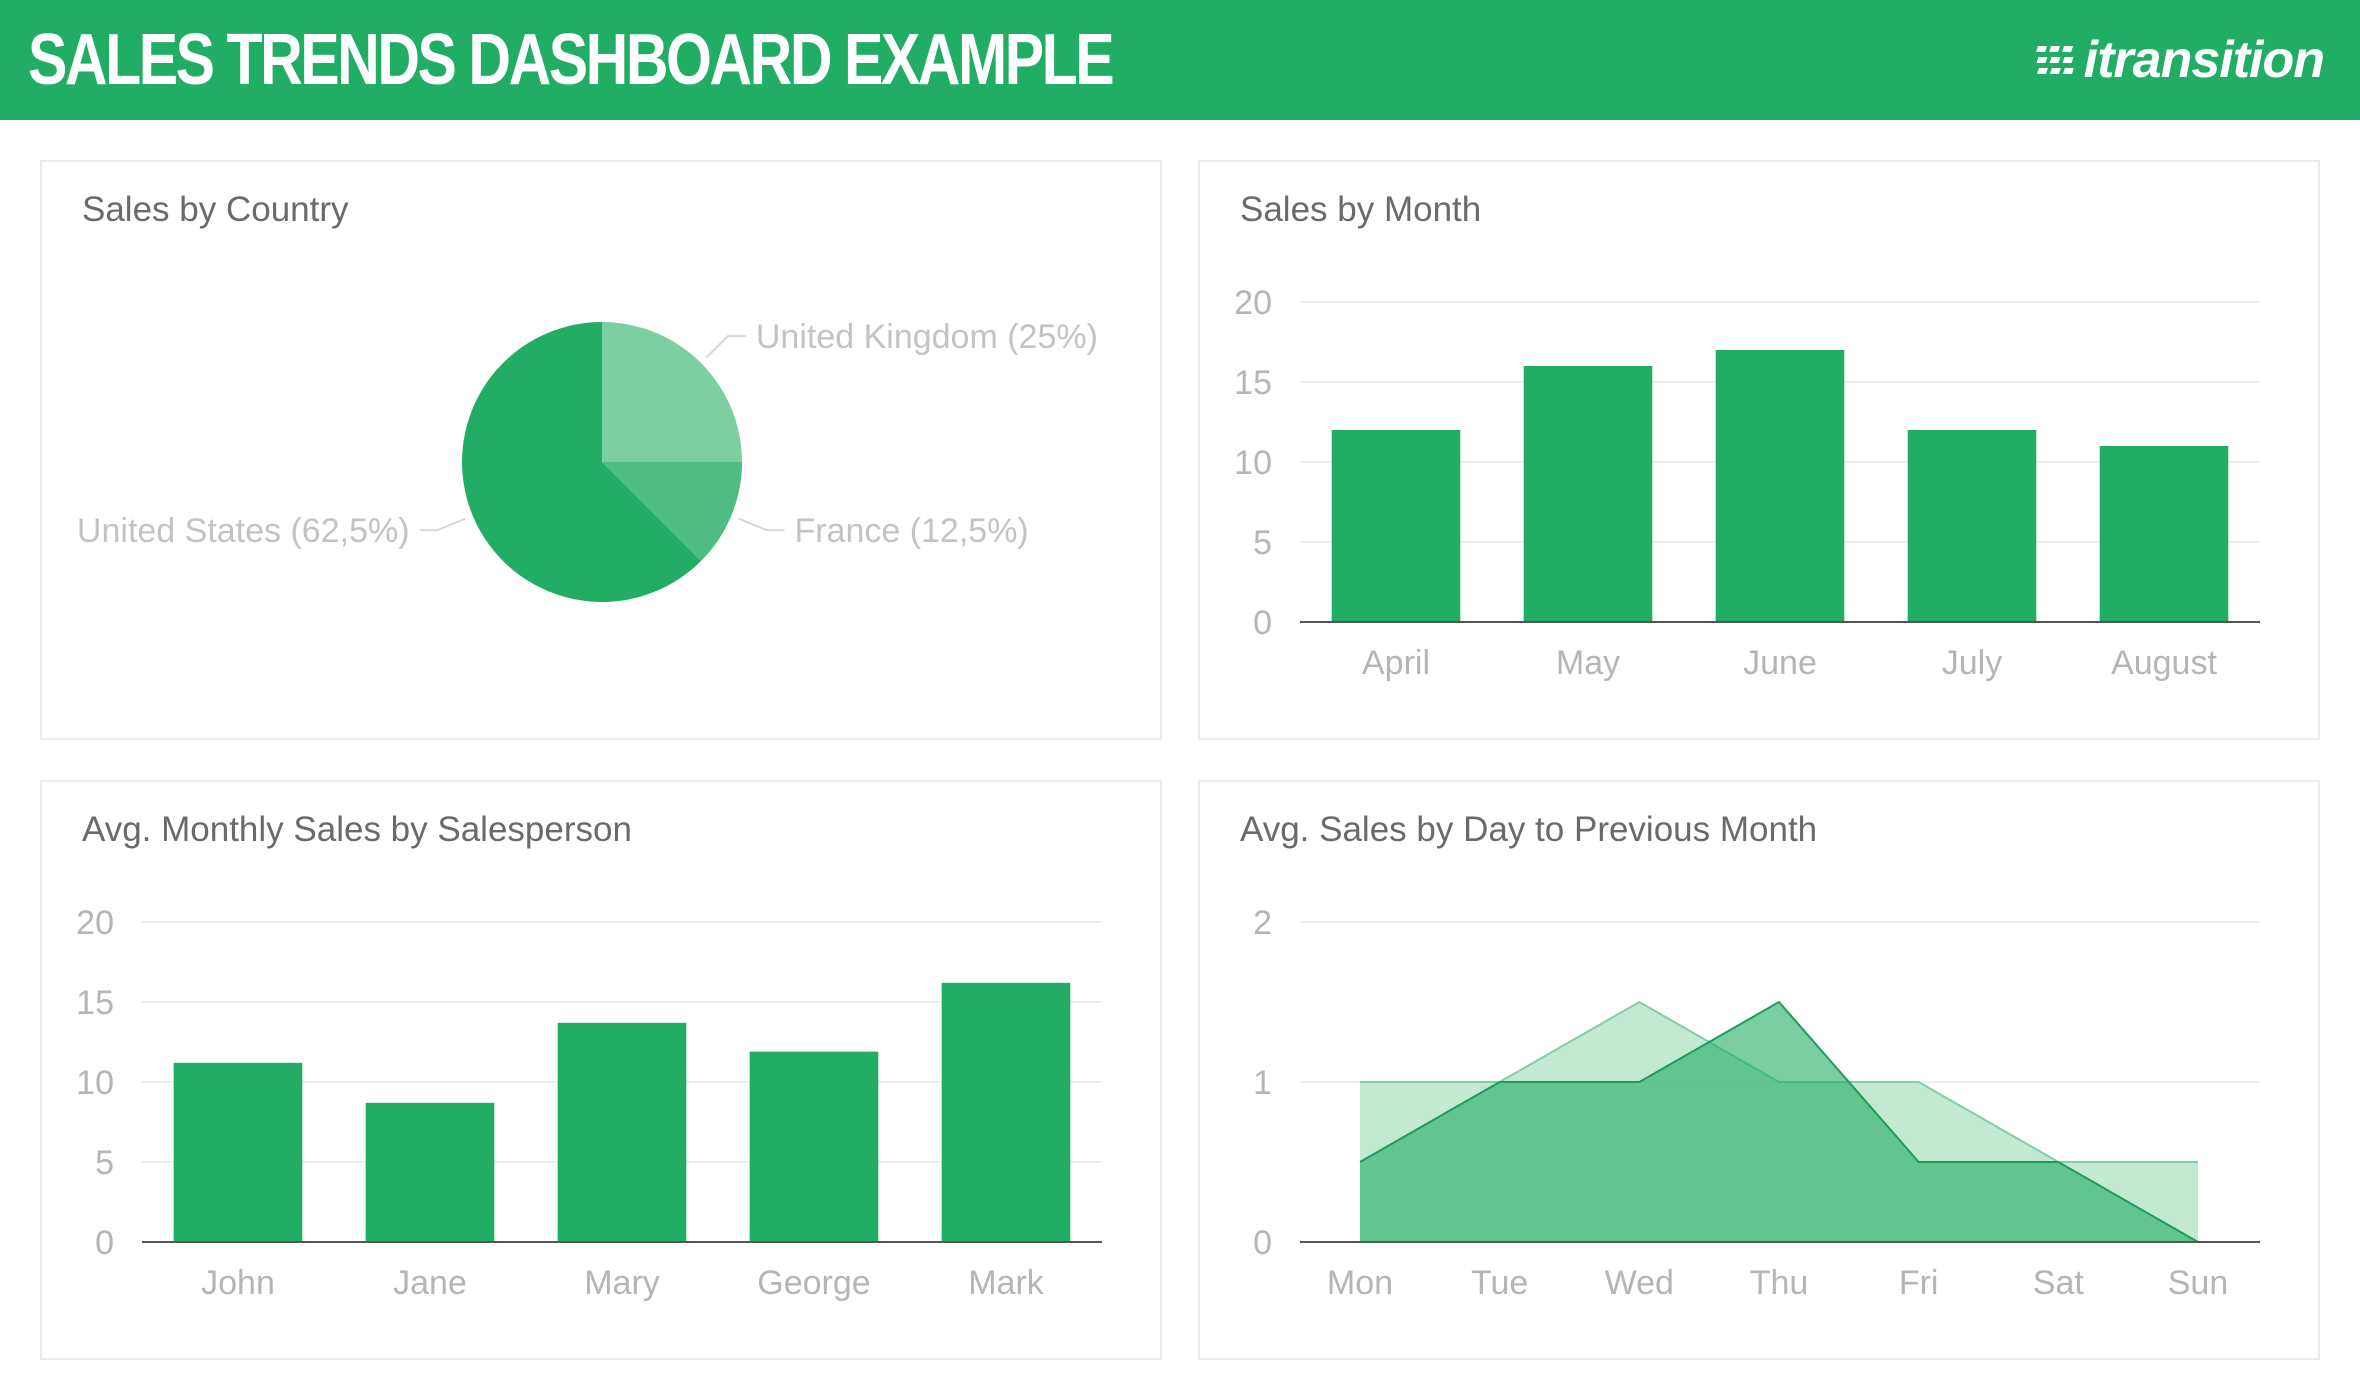 Image resolution: width=2360 pixels, height=1400 pixels. I want to click on itransition-logo: itransition, so click(2180, 60).